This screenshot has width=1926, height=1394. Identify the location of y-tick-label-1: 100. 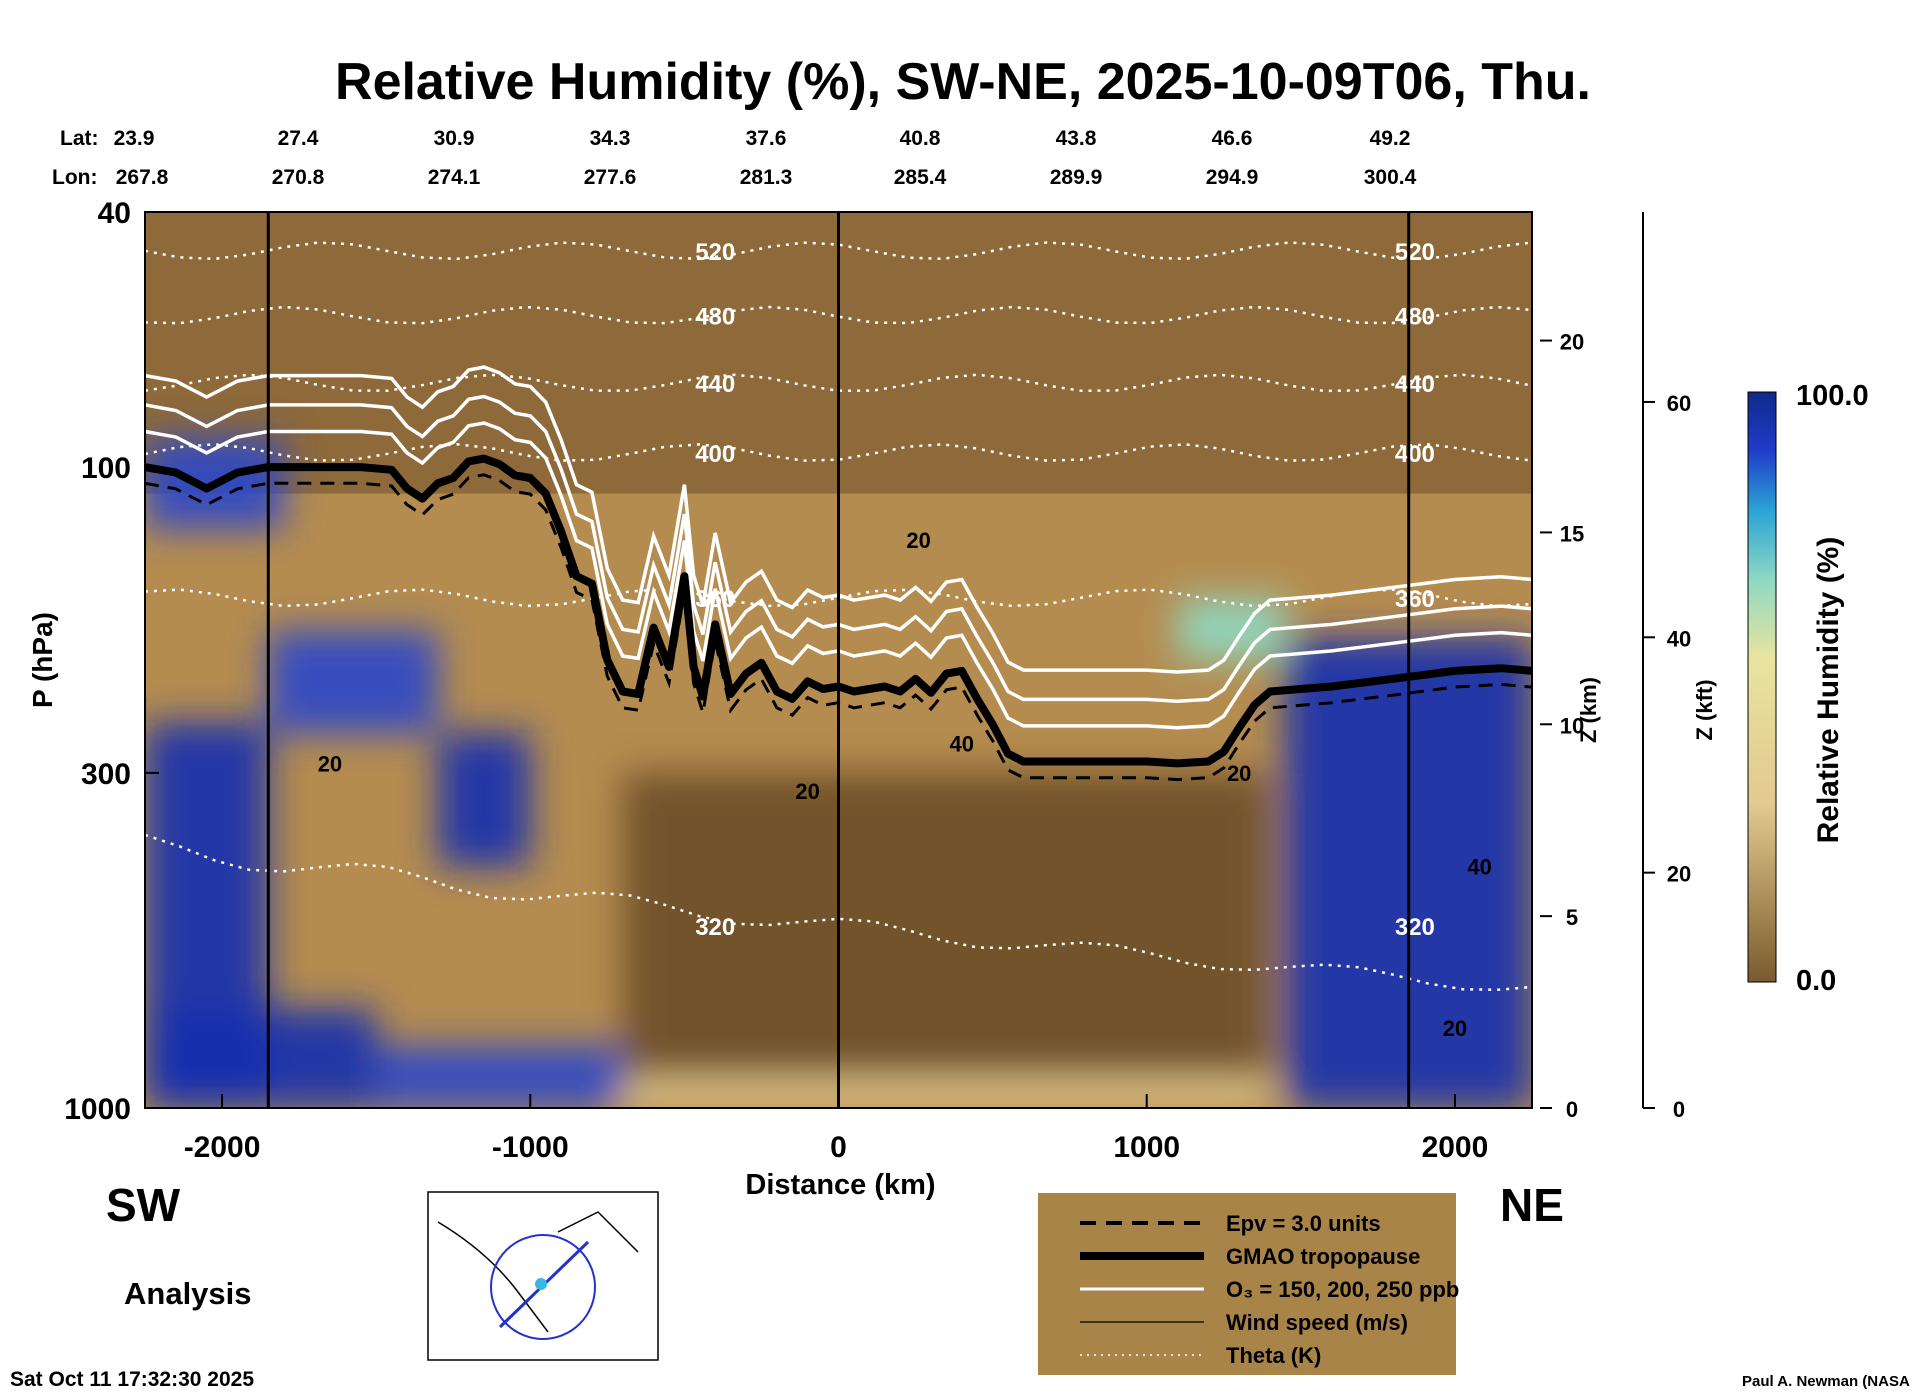
(106, 468).